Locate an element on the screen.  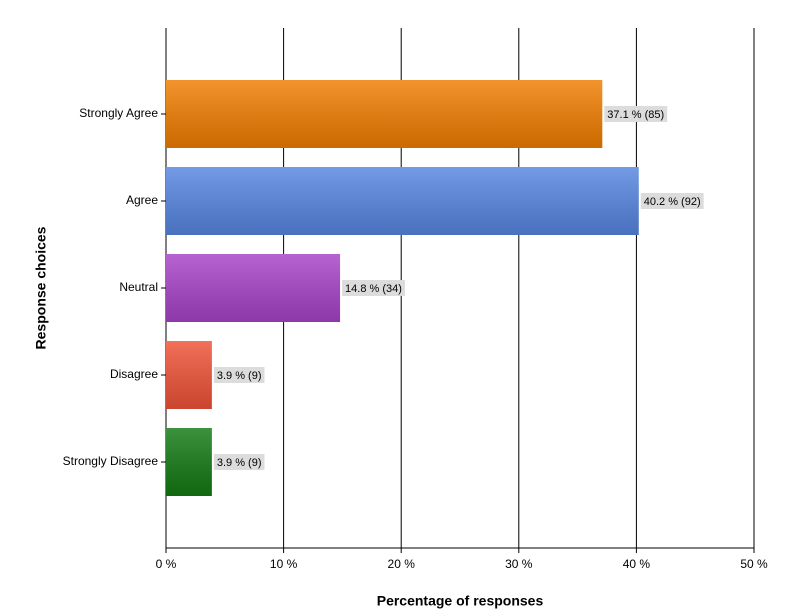
x-axis-title: Percentage of responses is located at coordinates (460, 601).